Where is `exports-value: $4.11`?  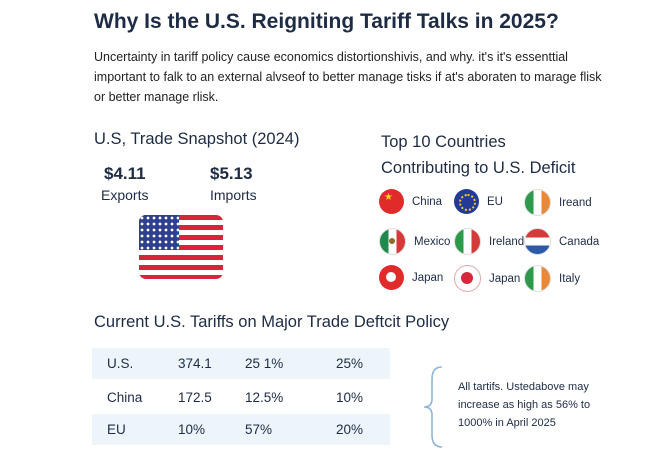
exports-value: $4.11 is located at coordinates (125, 173).